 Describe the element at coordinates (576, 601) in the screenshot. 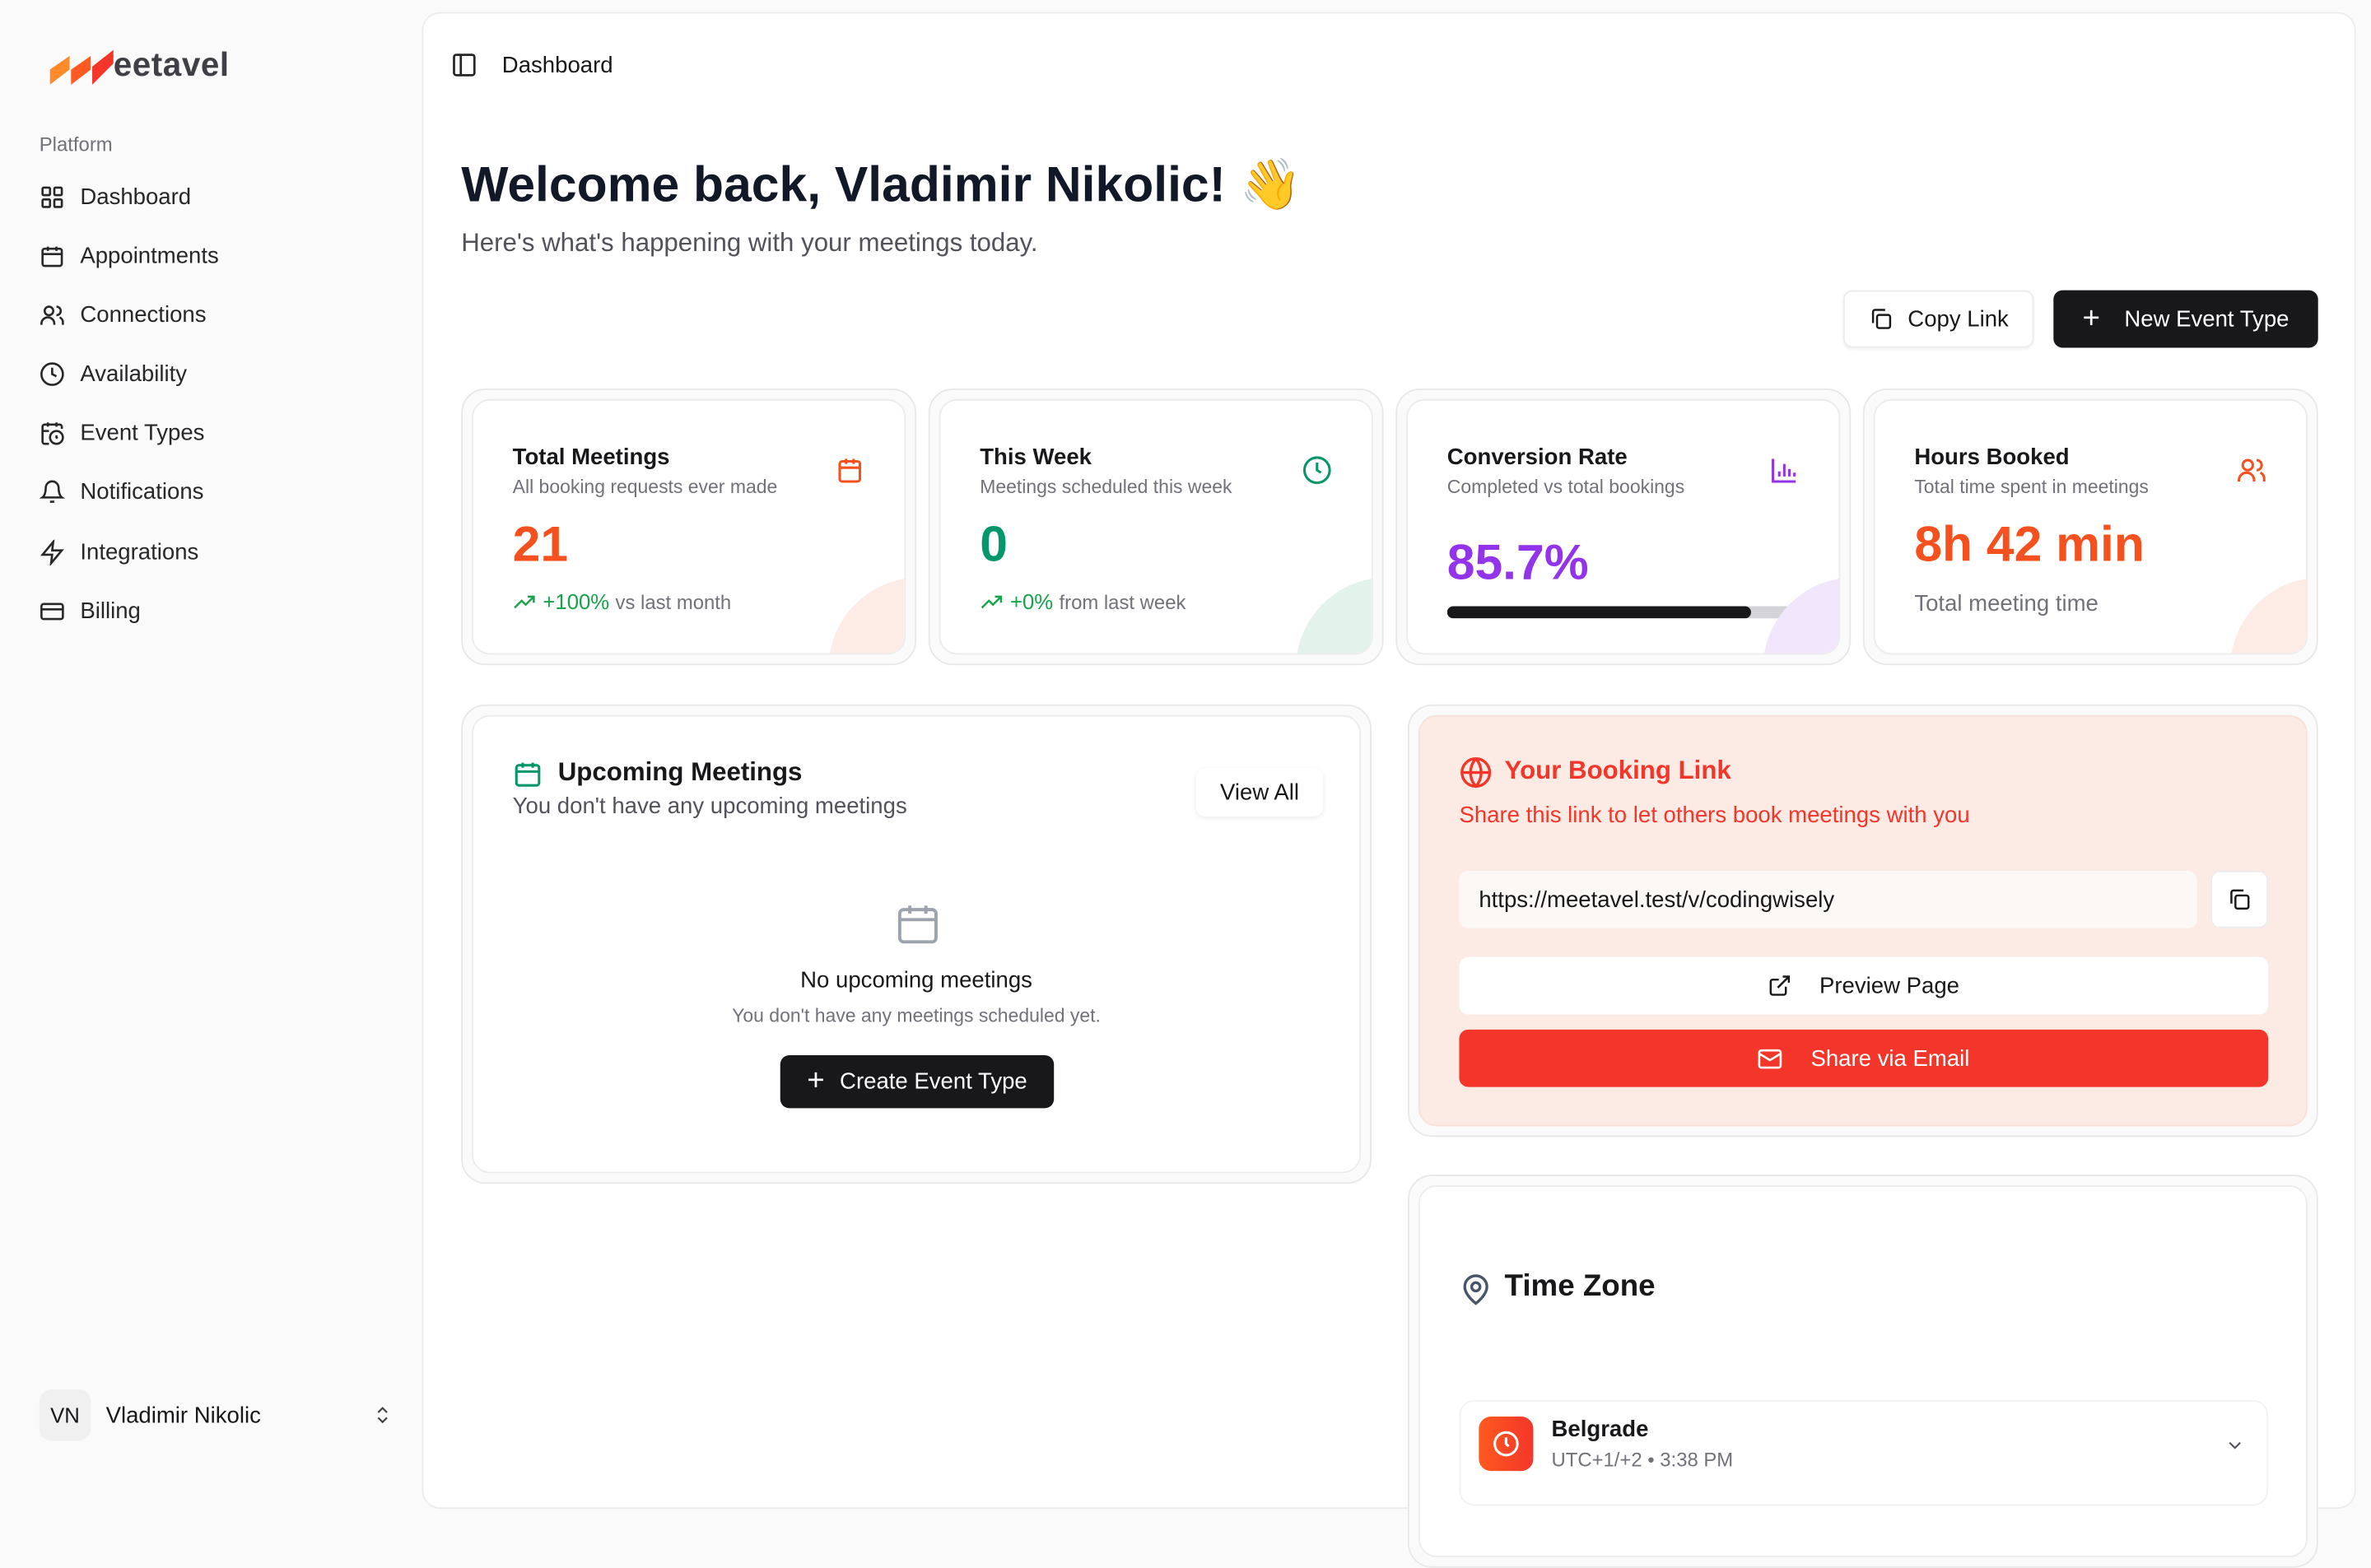

I see `stat-change-value: +100%` at that location.